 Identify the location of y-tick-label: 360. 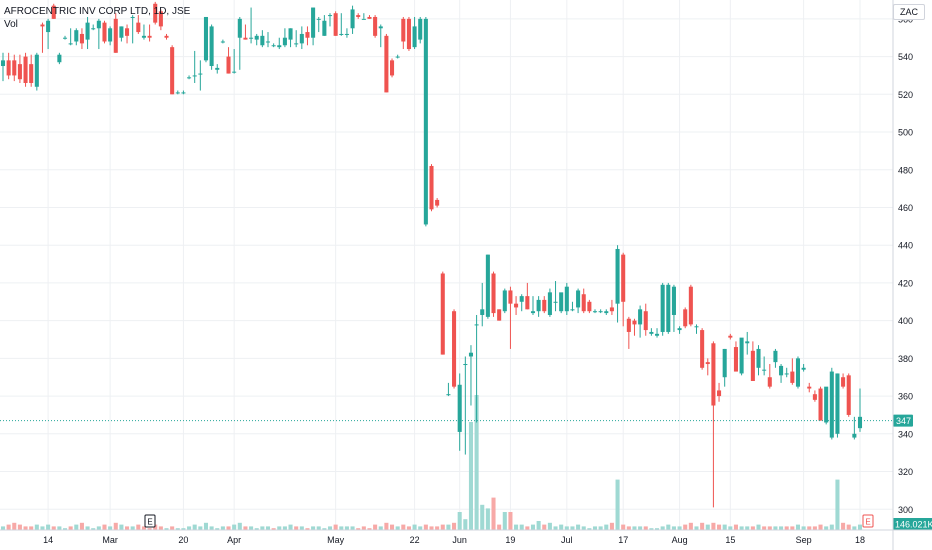
(905, 397).